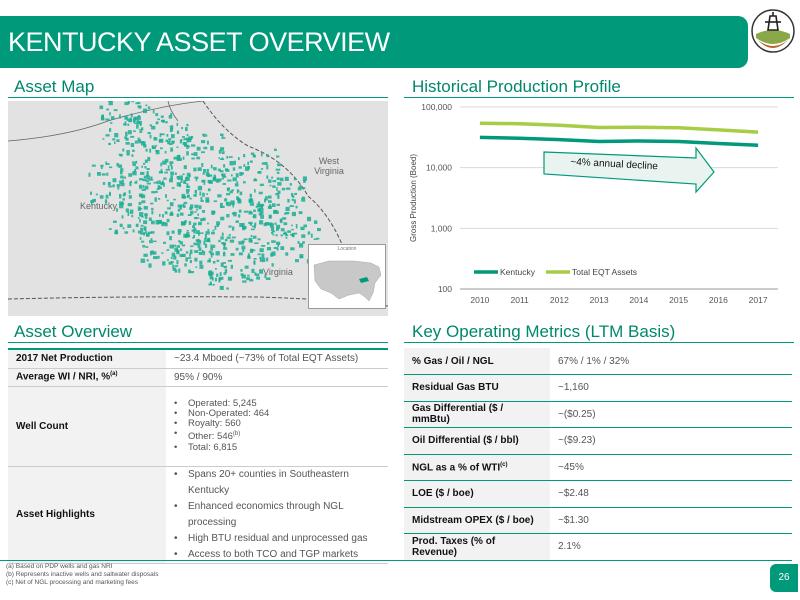  What do you see at coordinates (329, 166) in the screenshot?
I see `map-label-west-virginia: West Virginia` at bounding box center [329, 166].